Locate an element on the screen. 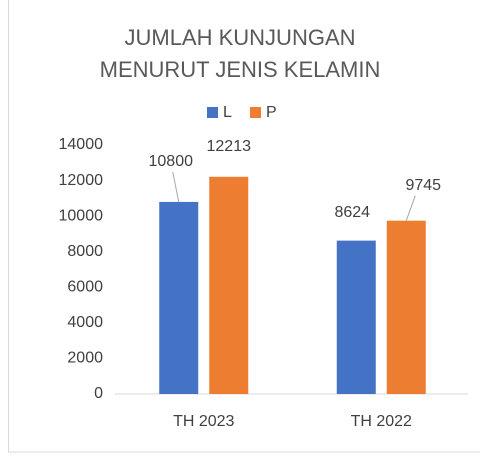  y-tick-label: 12000 is located at coordinates (81, 180).